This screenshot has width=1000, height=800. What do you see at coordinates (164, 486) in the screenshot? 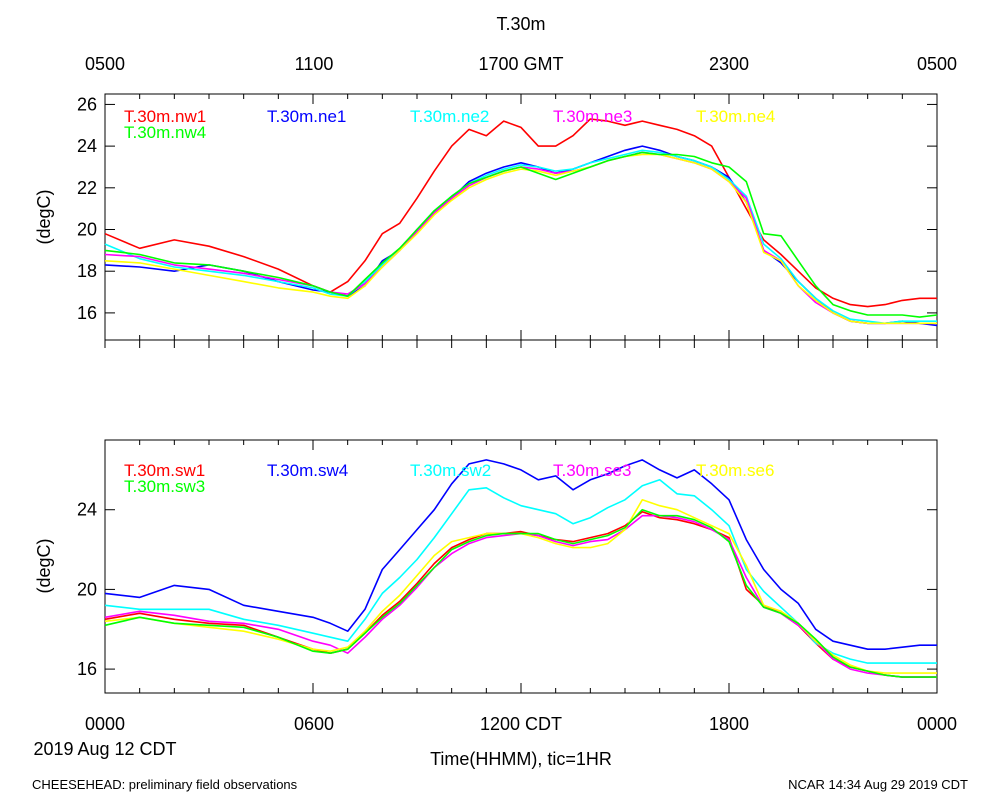
I see `legend-sw3: T.30m.sw3` at bounding box center [164, 486].